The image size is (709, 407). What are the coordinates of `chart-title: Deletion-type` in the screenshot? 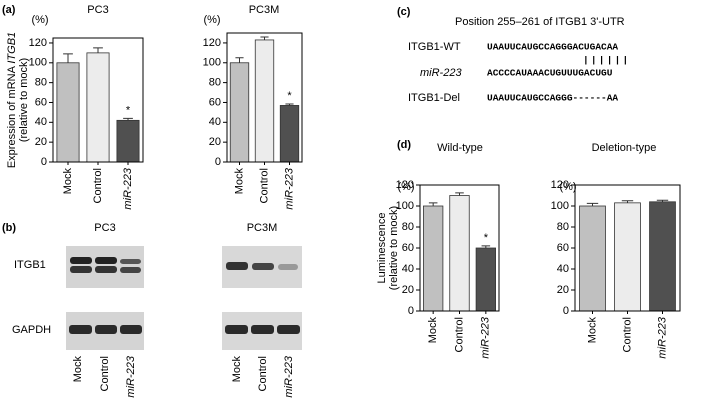 It's located at (624, 148).